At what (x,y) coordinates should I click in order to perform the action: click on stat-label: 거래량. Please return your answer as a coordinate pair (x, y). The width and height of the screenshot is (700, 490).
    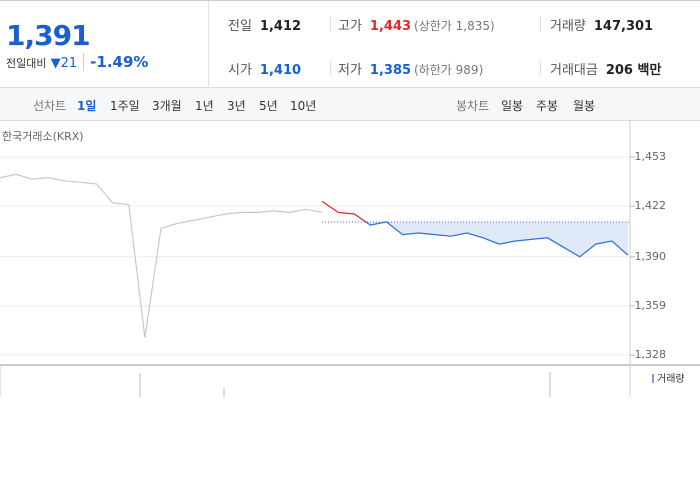
    Looking at the image, I should click on (568, 26).